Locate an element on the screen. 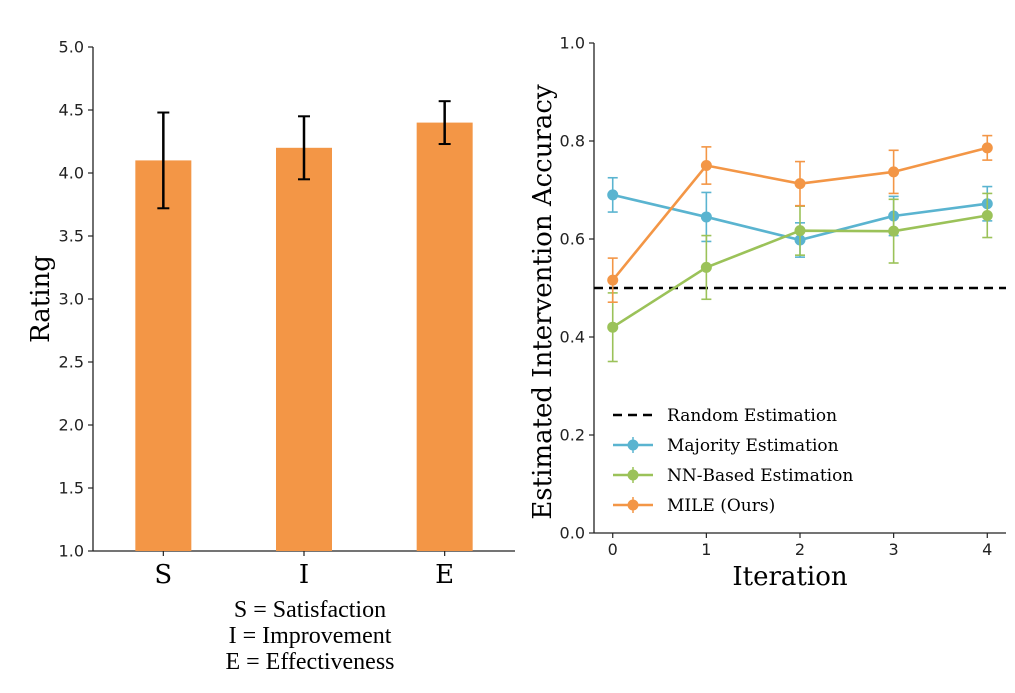  legend-label: NN-Based Estimation is located at coordinates (760, 476).